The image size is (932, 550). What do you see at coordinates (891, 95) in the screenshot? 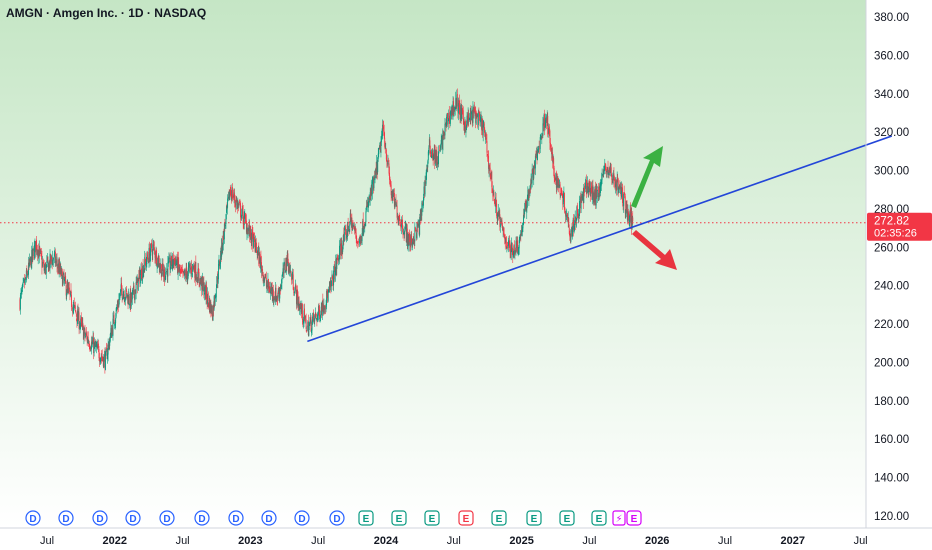
I see `price-tick-label: 340.00` at bounding box center [891, 95].